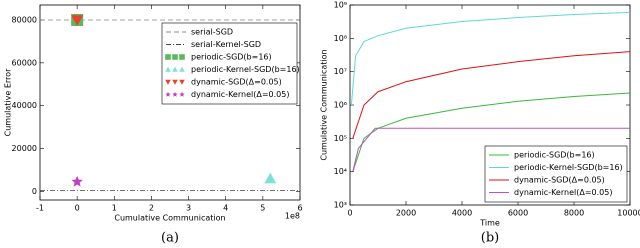 The height and width of the screenshot is (248, 640). I want to click on x-tick-label: 2000, so click(406, 213).